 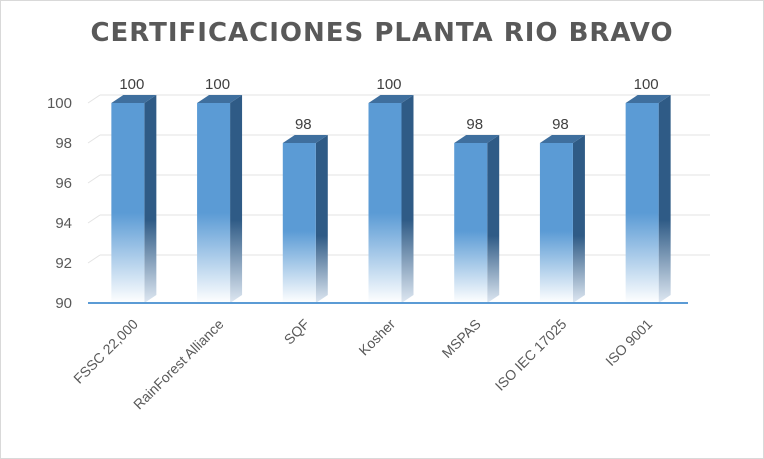 What do you see at coordinates (105, 351) in the screenshot?
I see `x-category-label: FSSC 22,000` at bounding box center [105, 351].